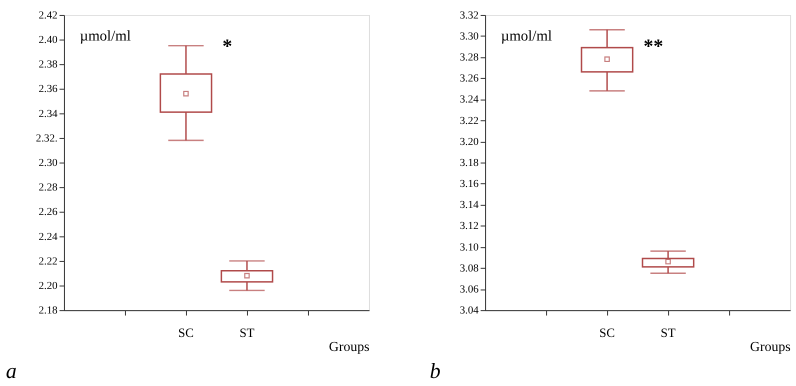 The width and height of the screenshot is (796, 386). Describe the element at coordinates (470, 78) in the screenshot. I see `y-tick-label: 3.26` at that location.